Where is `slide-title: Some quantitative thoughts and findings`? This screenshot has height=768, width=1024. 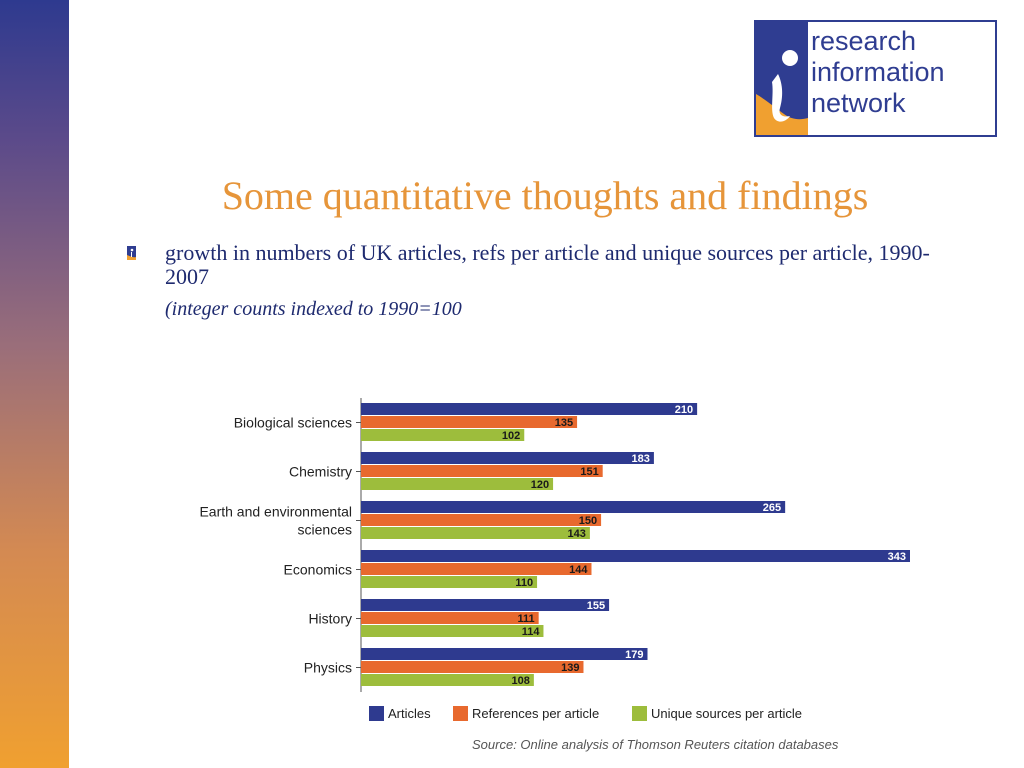 slide-title: Some quantitative thoughts and findings is located at coordinates (545, 195).